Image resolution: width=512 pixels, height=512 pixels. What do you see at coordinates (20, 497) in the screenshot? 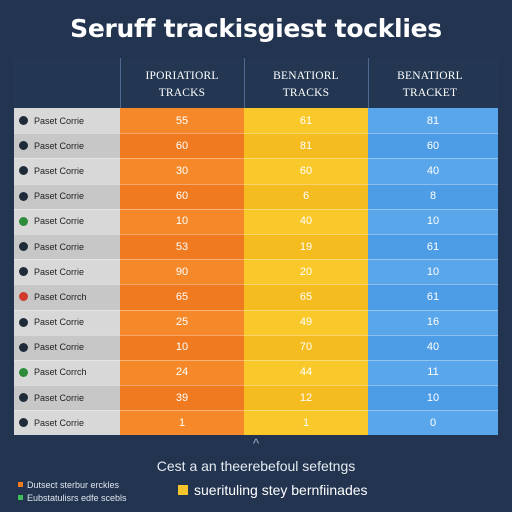
I see `legend-swatch` at bounding box center [20, 497].